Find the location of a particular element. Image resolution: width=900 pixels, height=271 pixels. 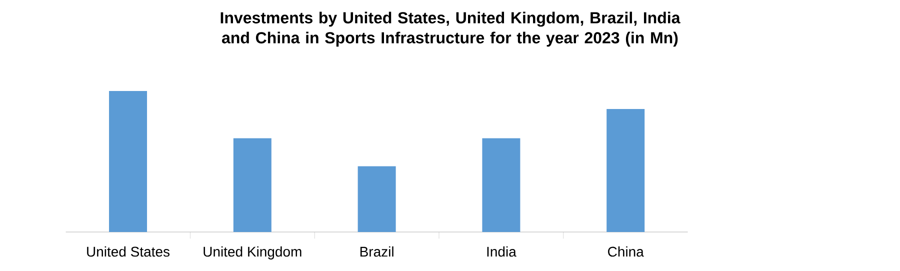

x-tick-label: Brazil is located at coordinates (377, 251).